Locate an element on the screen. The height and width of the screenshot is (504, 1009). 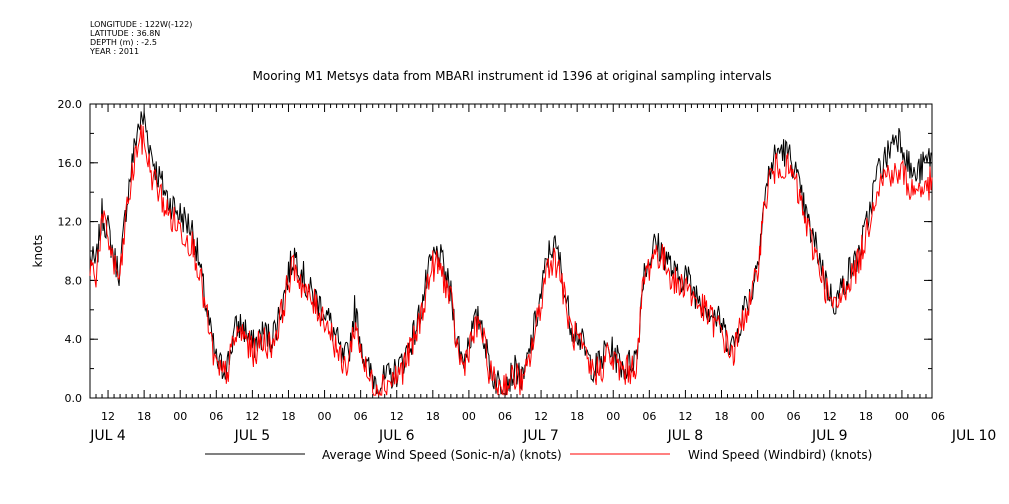
legend-label-windbird: Wind Speed (Windbird) (knots) is located at coordinates (780, 455).